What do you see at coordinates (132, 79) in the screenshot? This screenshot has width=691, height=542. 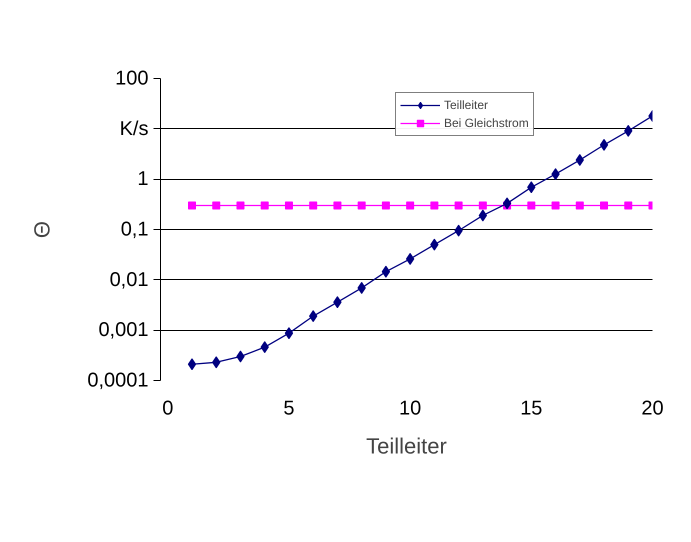 I see `y-tick-label: 100` at bounding box center [132, 79].